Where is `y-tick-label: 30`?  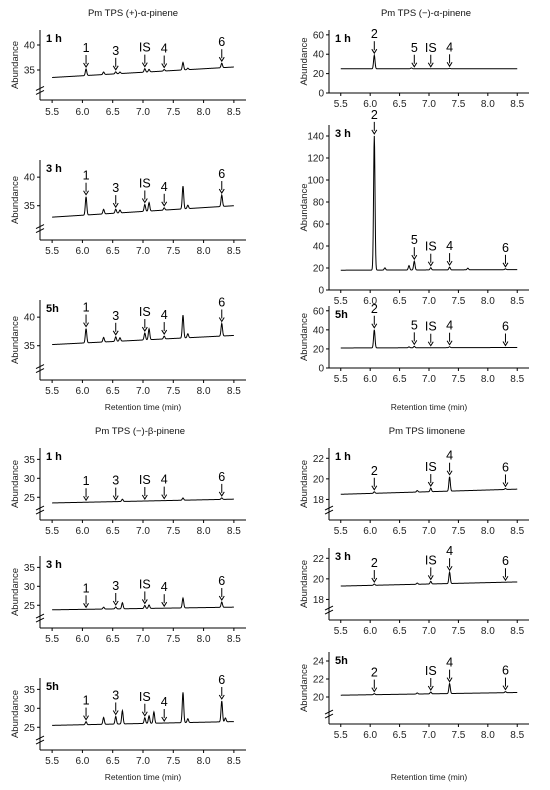
y-tick-label: 30 is located at coordinates (30, 587).